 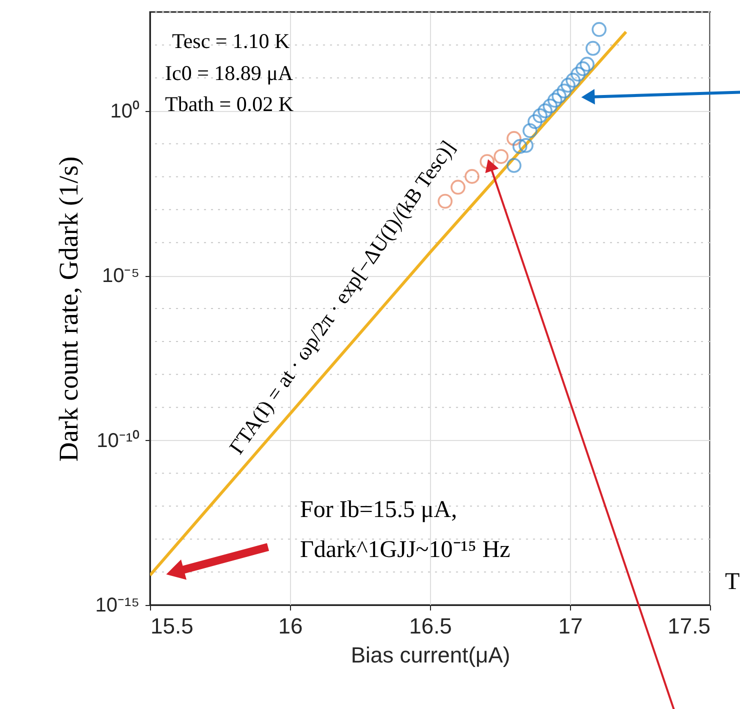 What do you see at coordinates (430, 655) in the screenshot?
I see `x-axis-title: Bias current(μA)` at bounding box center [430, 655].